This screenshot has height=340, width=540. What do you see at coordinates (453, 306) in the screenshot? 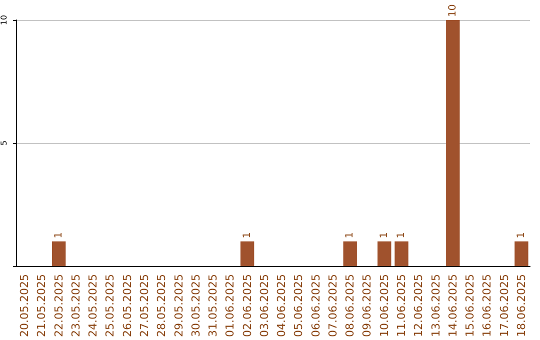
I see `x-tick-label: 14.06.2025` at bounding box center [453, 306].